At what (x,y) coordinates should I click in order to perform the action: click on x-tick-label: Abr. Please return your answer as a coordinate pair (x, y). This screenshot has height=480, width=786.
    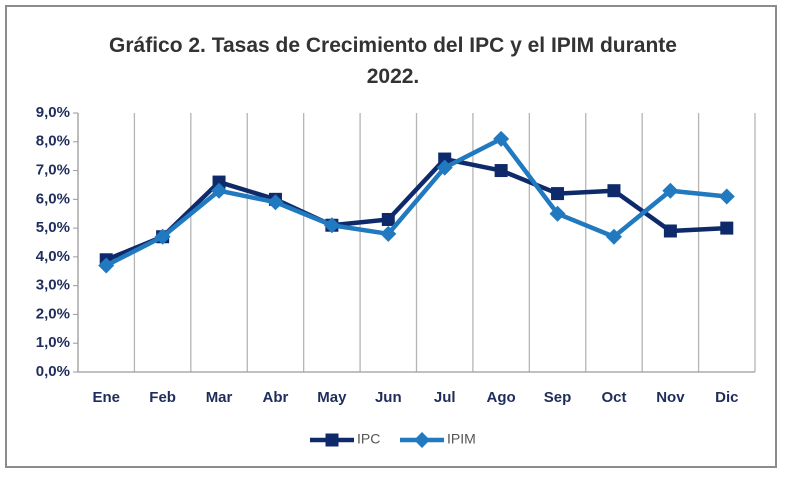
    Looking at the image, I should click on (276, 397).